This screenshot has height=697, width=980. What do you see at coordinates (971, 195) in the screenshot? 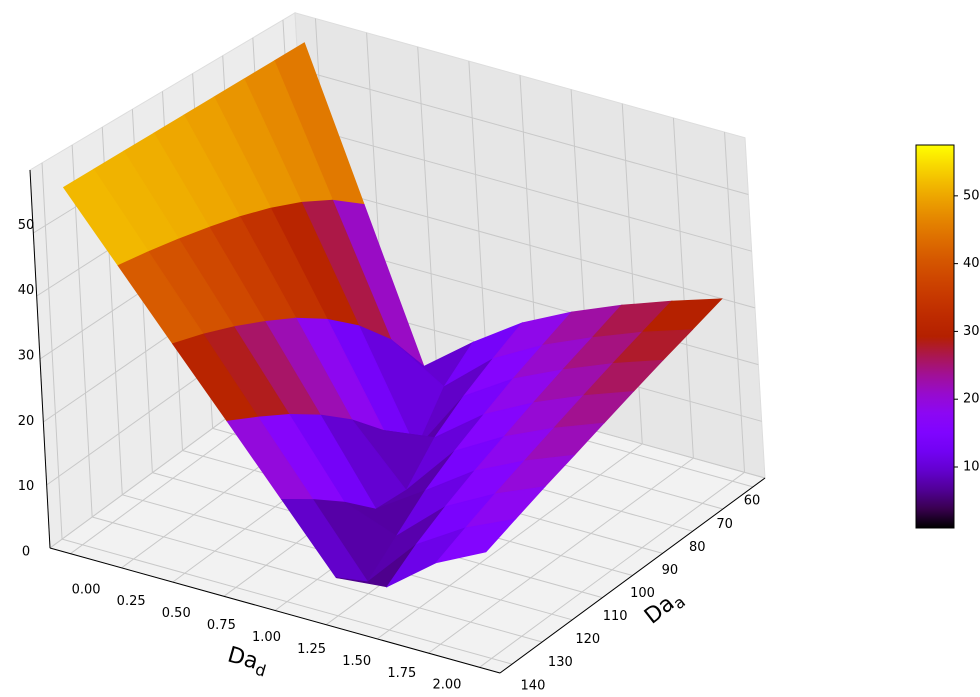
I see `colorbar-tick-label: 50` at bounding box center [971, 195].